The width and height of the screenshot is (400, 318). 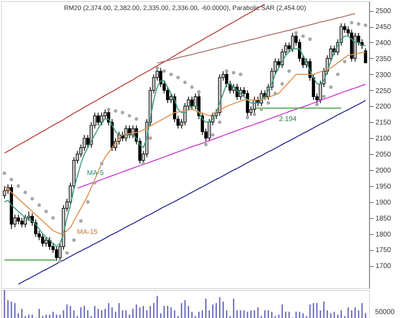 What do you see at coordinates (256, 38) in the screenshot?
I see `line-series` at bounding box center [256, 38].